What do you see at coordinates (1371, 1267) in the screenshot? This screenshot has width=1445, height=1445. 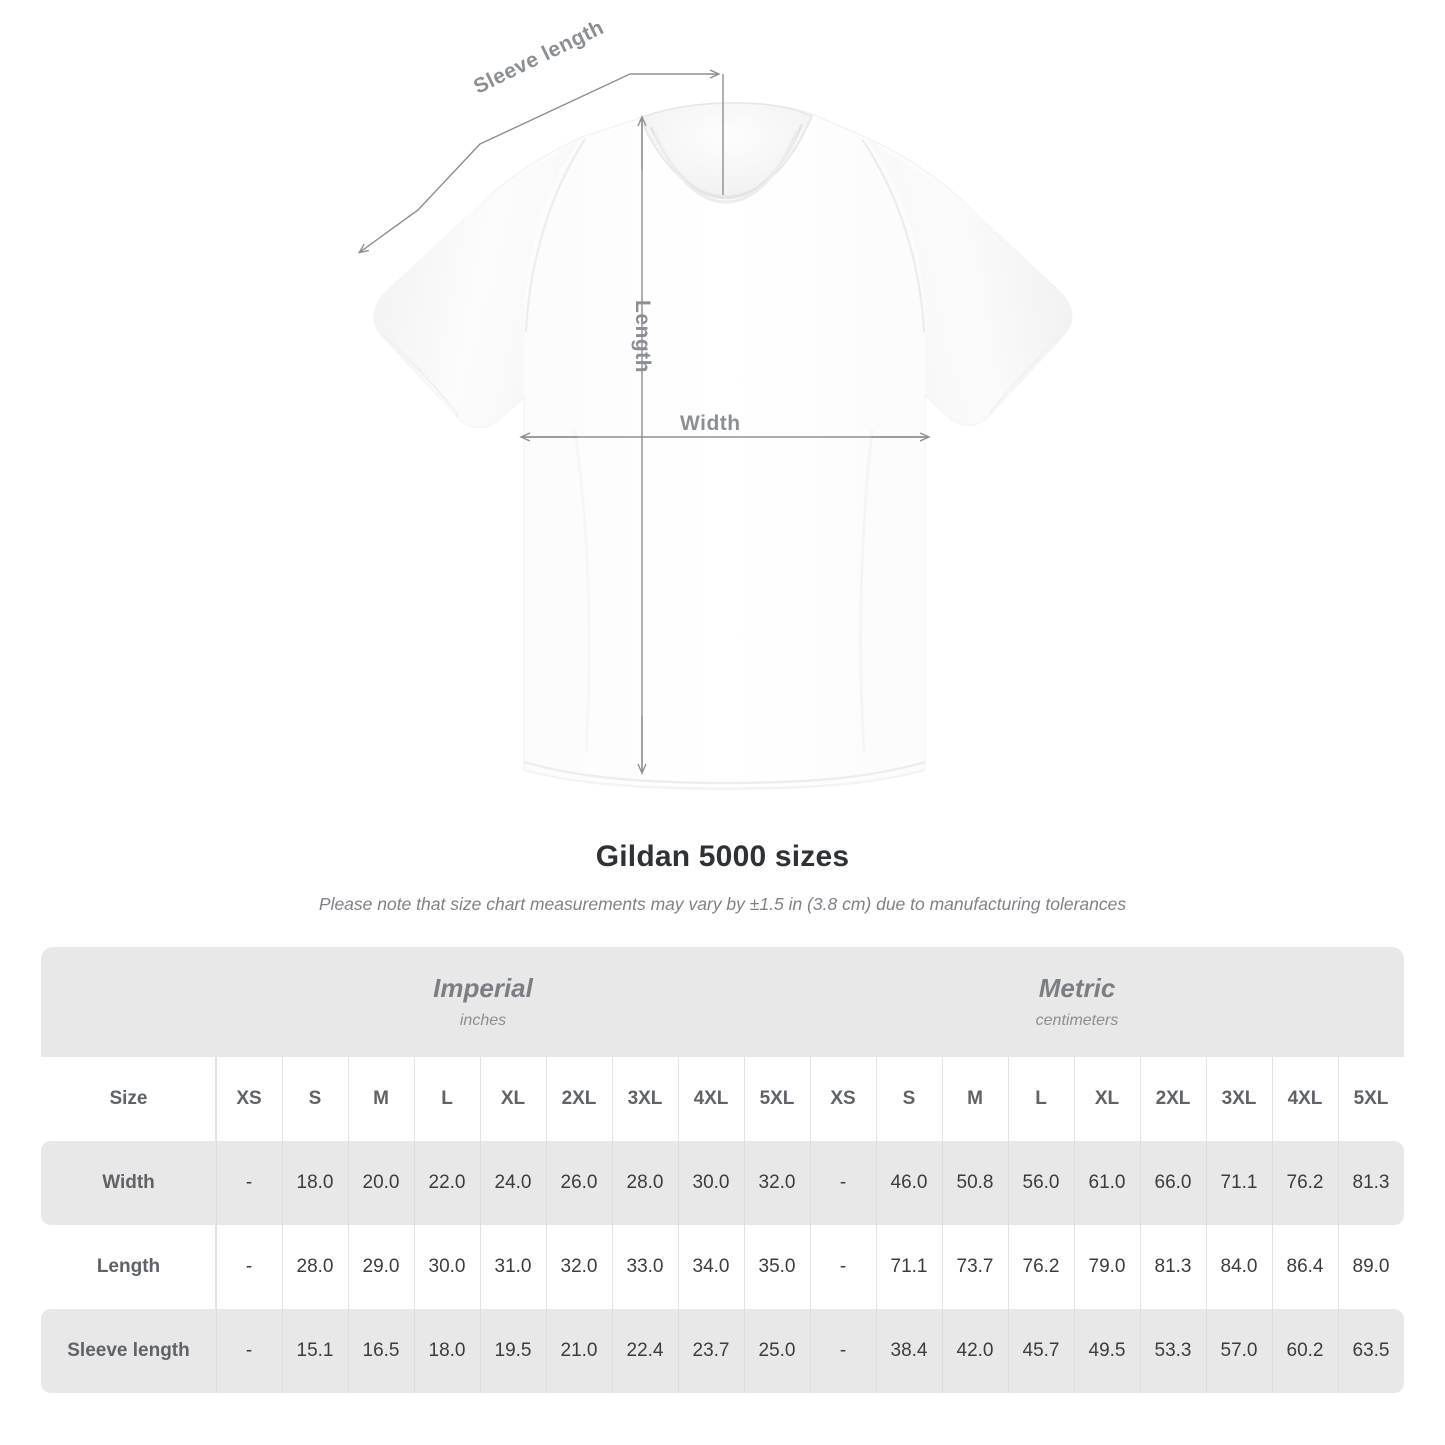 I see `table-cell: 89.0` at bounding box center [1371, 1267].